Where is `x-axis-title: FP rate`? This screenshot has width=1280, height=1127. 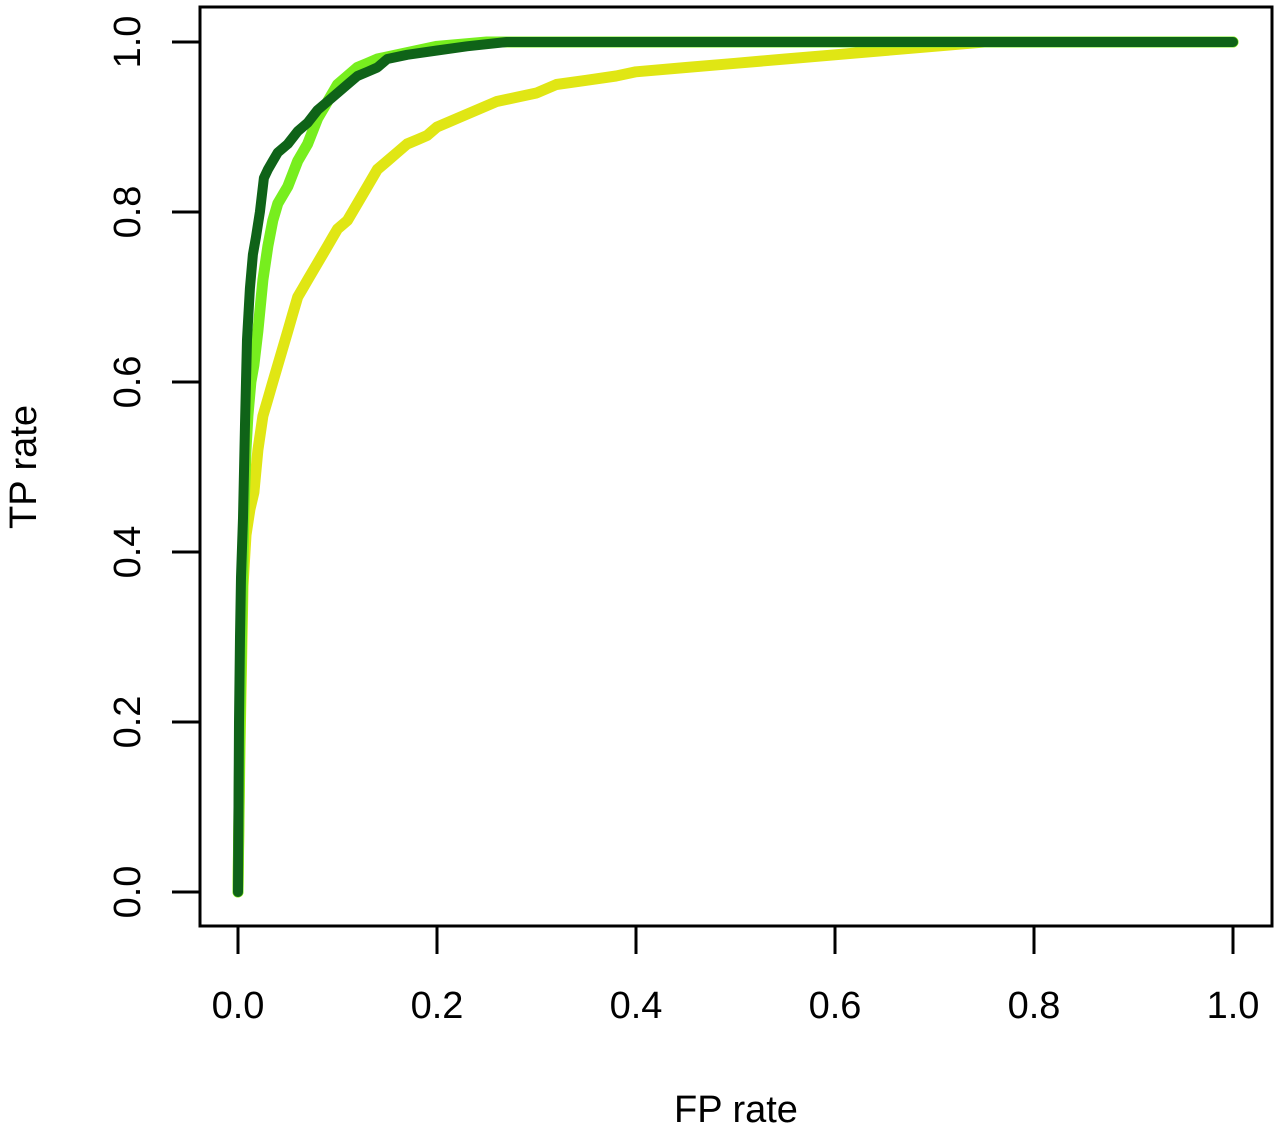 x-axis-title: FP rate is located at coordinates (736, 1108).